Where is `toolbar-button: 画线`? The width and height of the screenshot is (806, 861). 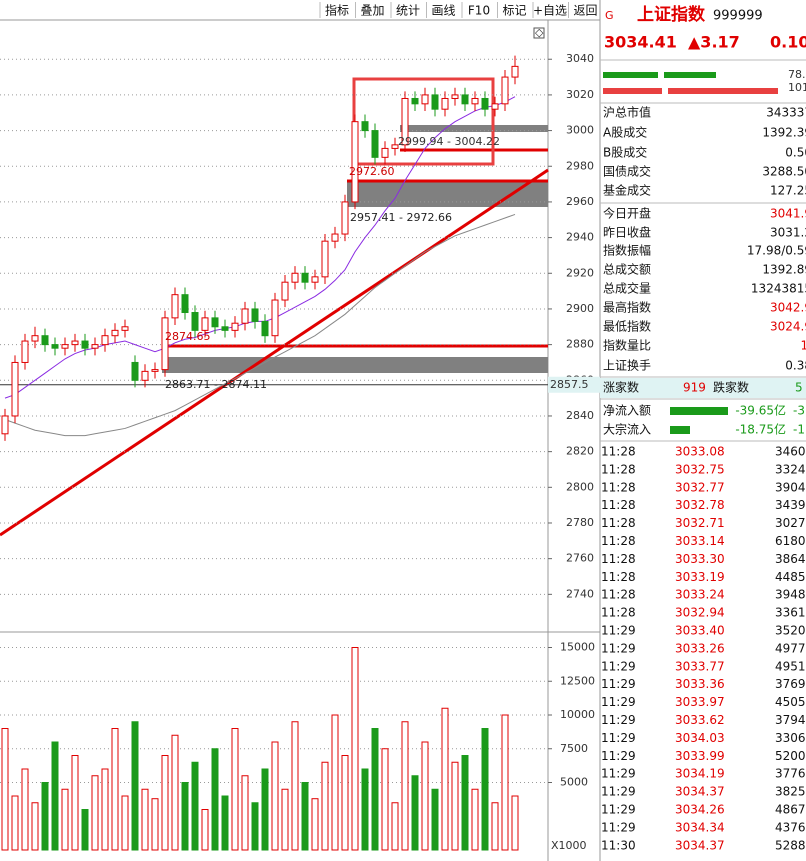 toolbar-button: 画线 is located at coordinates (443, 11).